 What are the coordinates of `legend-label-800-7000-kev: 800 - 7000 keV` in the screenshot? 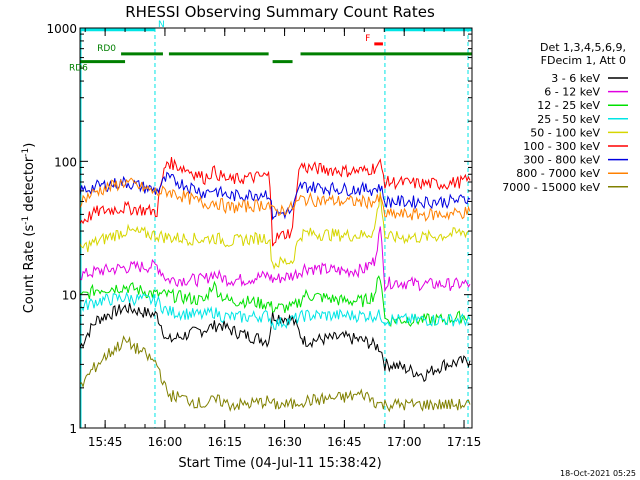 It's located at (558, 173).